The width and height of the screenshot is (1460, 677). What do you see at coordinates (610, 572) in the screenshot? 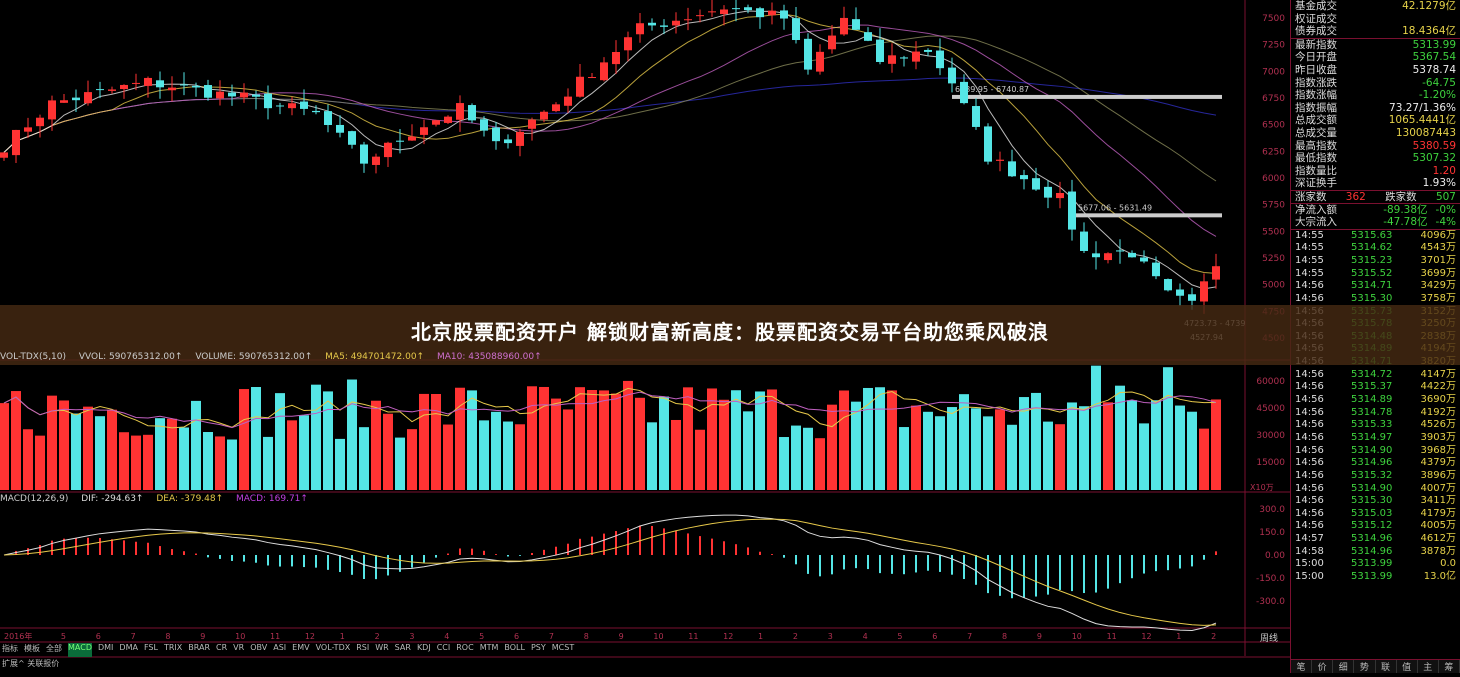
I see `dea-line` at bounding box center [610, 572].